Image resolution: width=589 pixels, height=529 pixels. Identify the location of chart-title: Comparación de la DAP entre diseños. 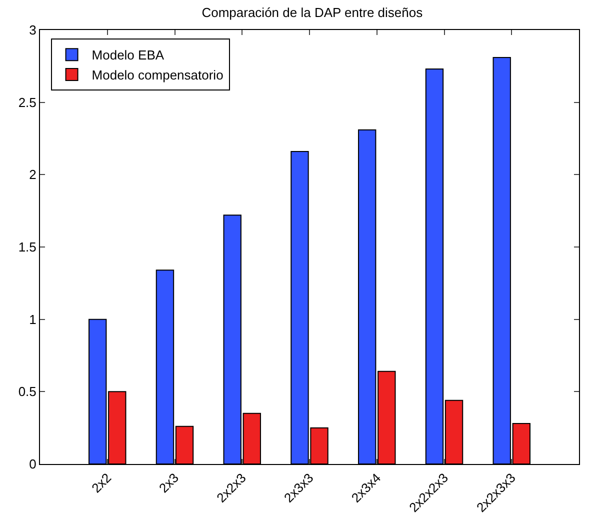
(313, 12).